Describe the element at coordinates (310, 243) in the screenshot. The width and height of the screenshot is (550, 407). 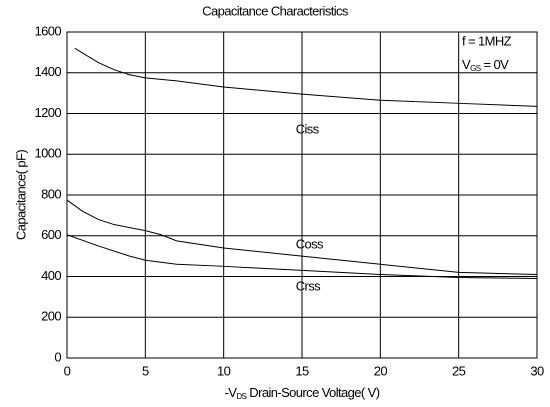
I see `series-label: Coss` at that location.